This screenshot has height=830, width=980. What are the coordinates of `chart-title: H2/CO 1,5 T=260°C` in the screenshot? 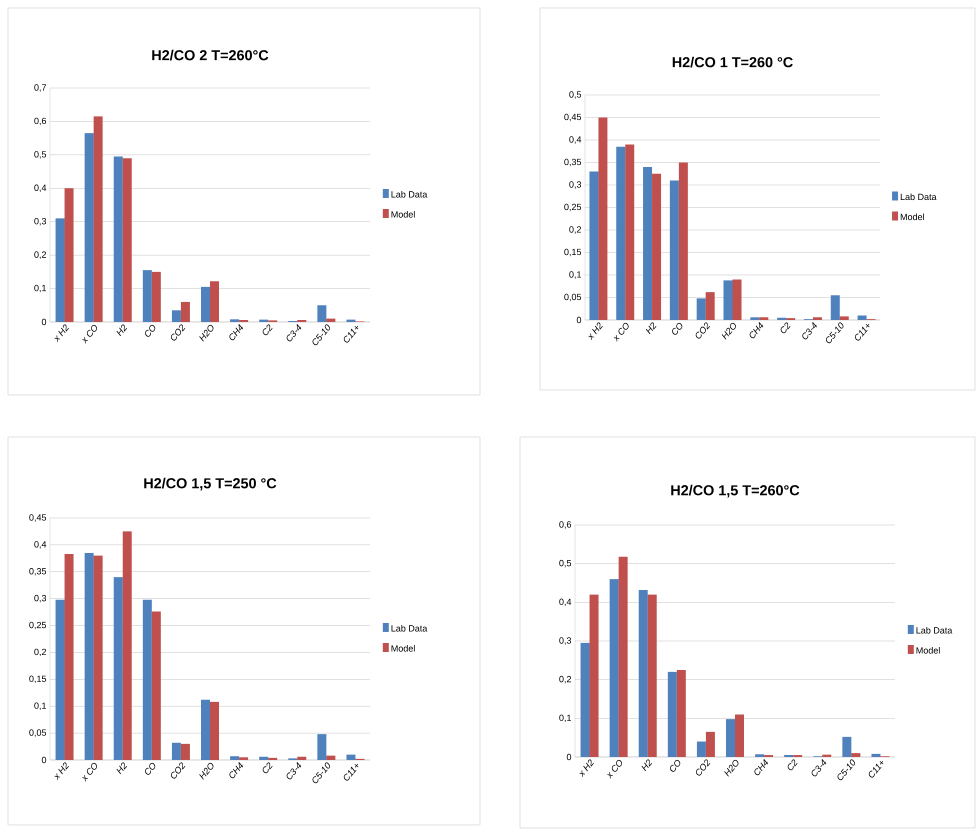 It's located at (735, 491).